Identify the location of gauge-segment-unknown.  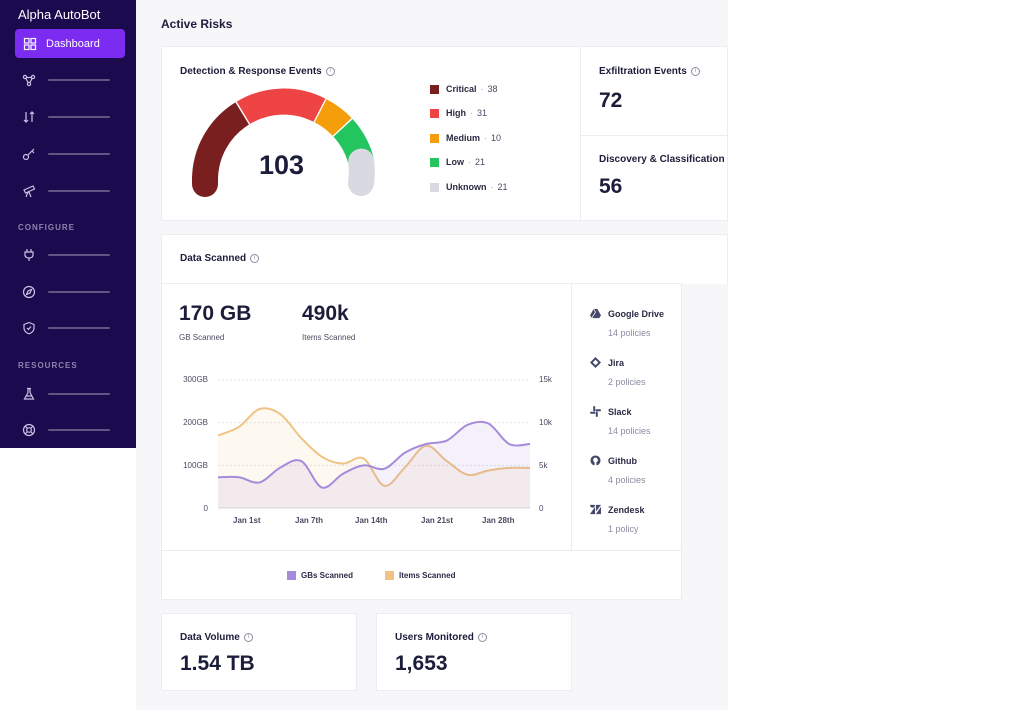
(361, 172).